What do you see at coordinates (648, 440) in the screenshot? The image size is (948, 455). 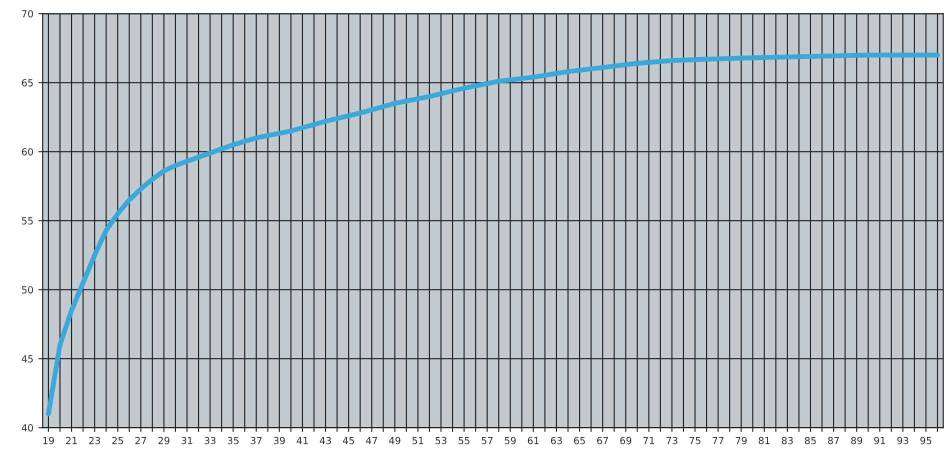 I see `x-tick-label: 71` at bounding box center [648, 440].